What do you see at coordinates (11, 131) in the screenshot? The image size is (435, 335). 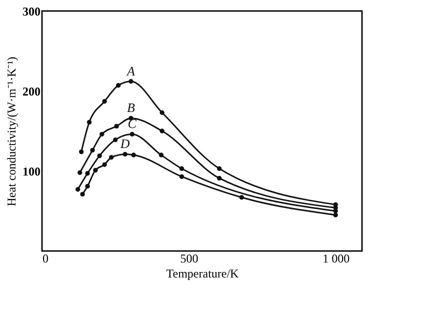 I see `y-axis-title: Heat conductivity/(W·m⁻¹·K⁻¹)` at bounding box center [11, 131].